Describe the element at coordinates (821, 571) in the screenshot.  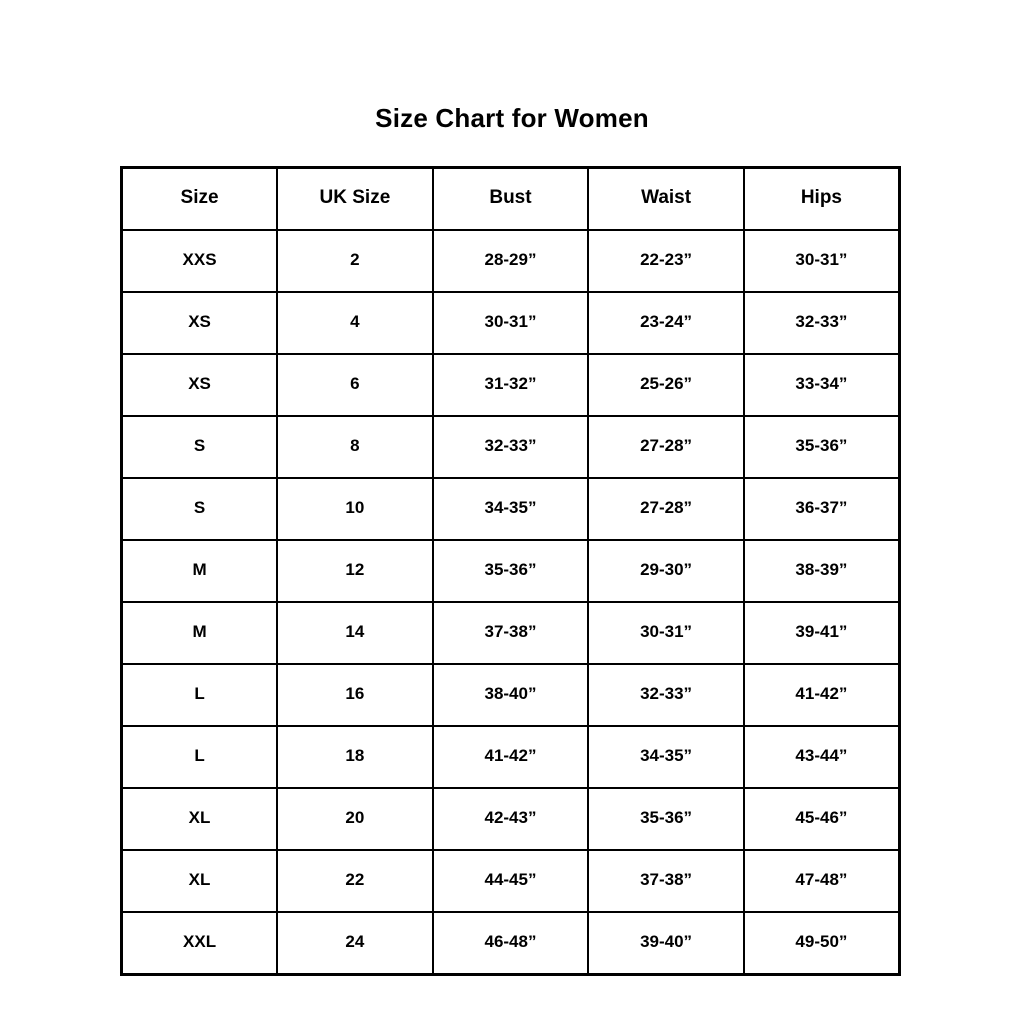
I see `cell-hips: 38-39”` at that location.